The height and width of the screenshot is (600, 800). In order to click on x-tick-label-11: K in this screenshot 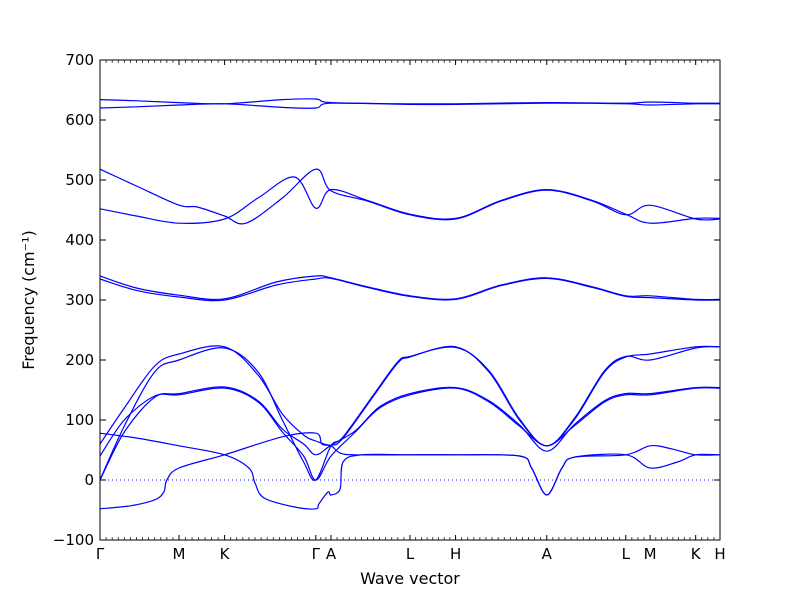, I will do `click(696, 554)`.